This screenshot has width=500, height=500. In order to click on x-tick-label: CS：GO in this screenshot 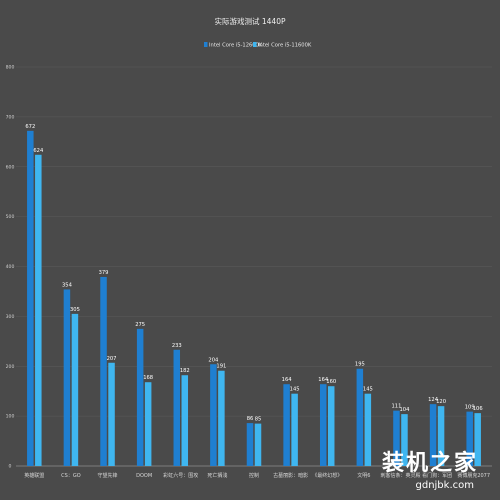, I will do `click(71, 476)`.